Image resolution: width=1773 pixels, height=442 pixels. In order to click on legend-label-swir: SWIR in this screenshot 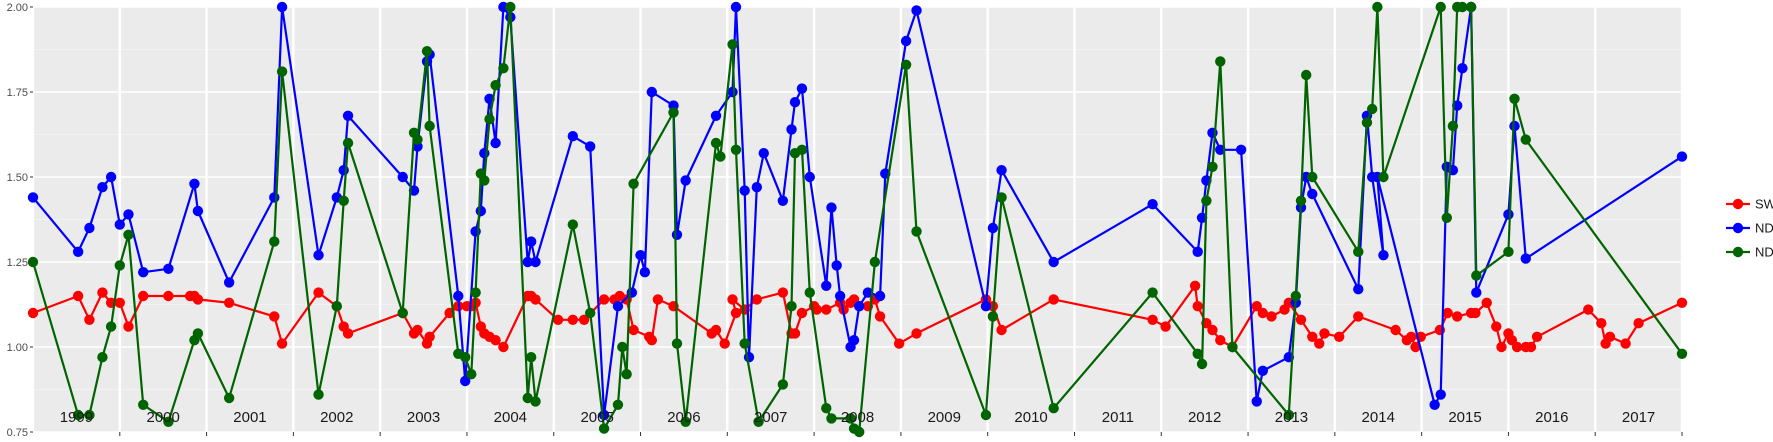, I will do `click(1764, 204)`.